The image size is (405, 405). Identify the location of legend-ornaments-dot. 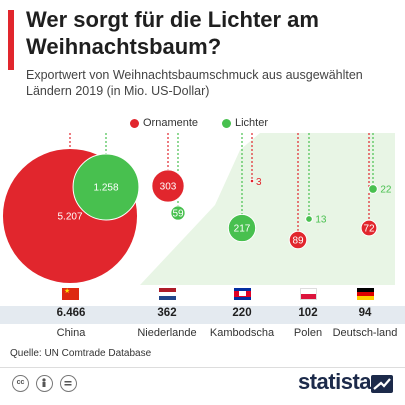
(134, 123).